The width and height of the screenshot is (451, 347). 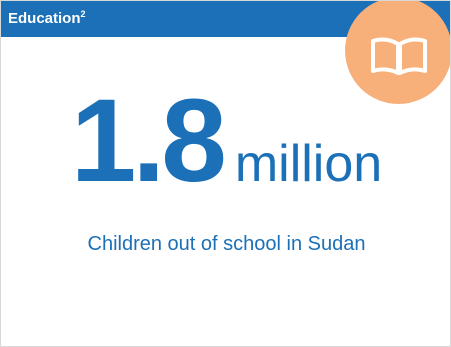 I want to click on stat-caption: Children out of school in Sudan, so click(x=226, y=244).